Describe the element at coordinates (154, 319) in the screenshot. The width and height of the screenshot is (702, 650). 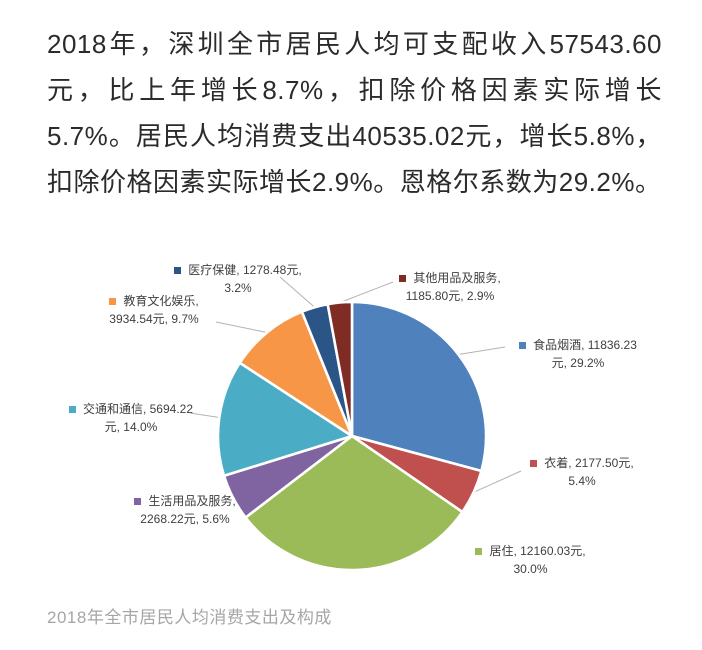
I see `pie-label-pct: 3934.54元, 9.7%` at that location.